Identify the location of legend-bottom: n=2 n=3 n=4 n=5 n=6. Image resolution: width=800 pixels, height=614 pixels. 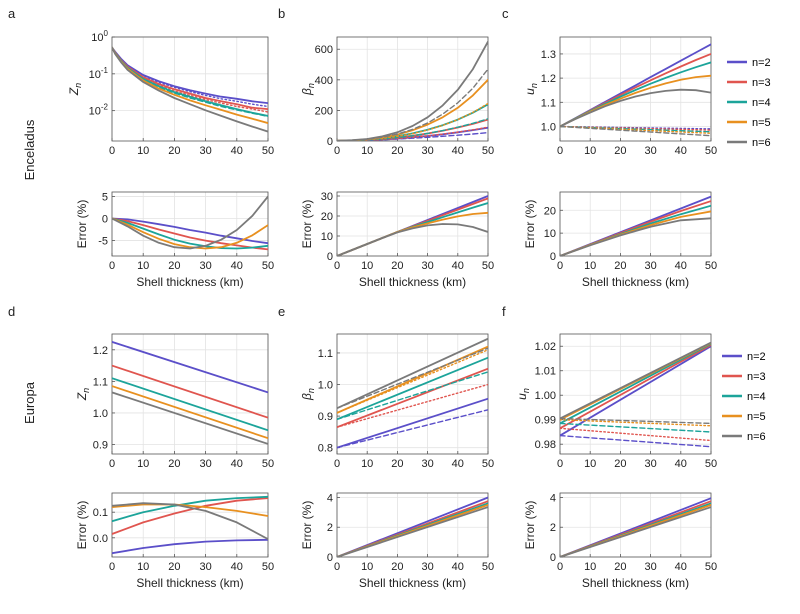
(744, 397).